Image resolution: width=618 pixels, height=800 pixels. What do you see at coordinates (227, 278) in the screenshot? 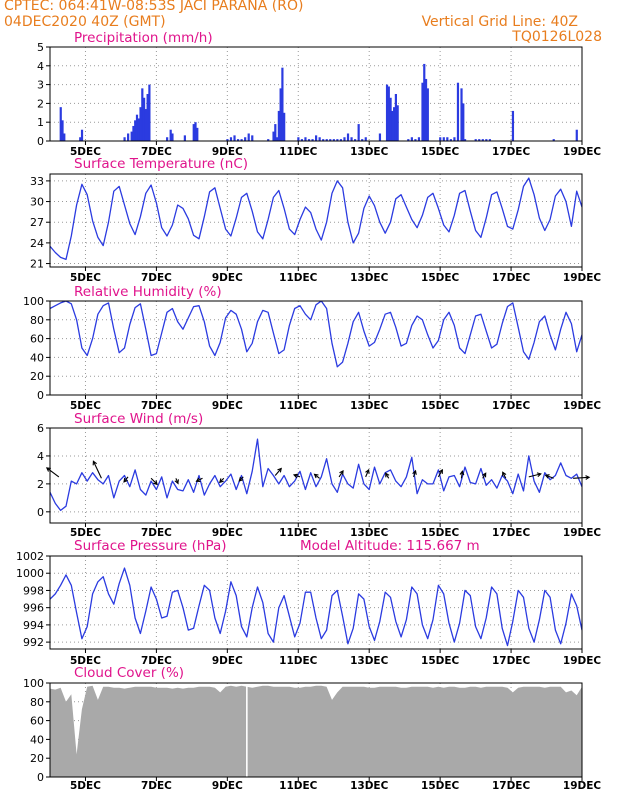
I see `temp-xtick-label: 9DEC` at bounding box center [227, 278].